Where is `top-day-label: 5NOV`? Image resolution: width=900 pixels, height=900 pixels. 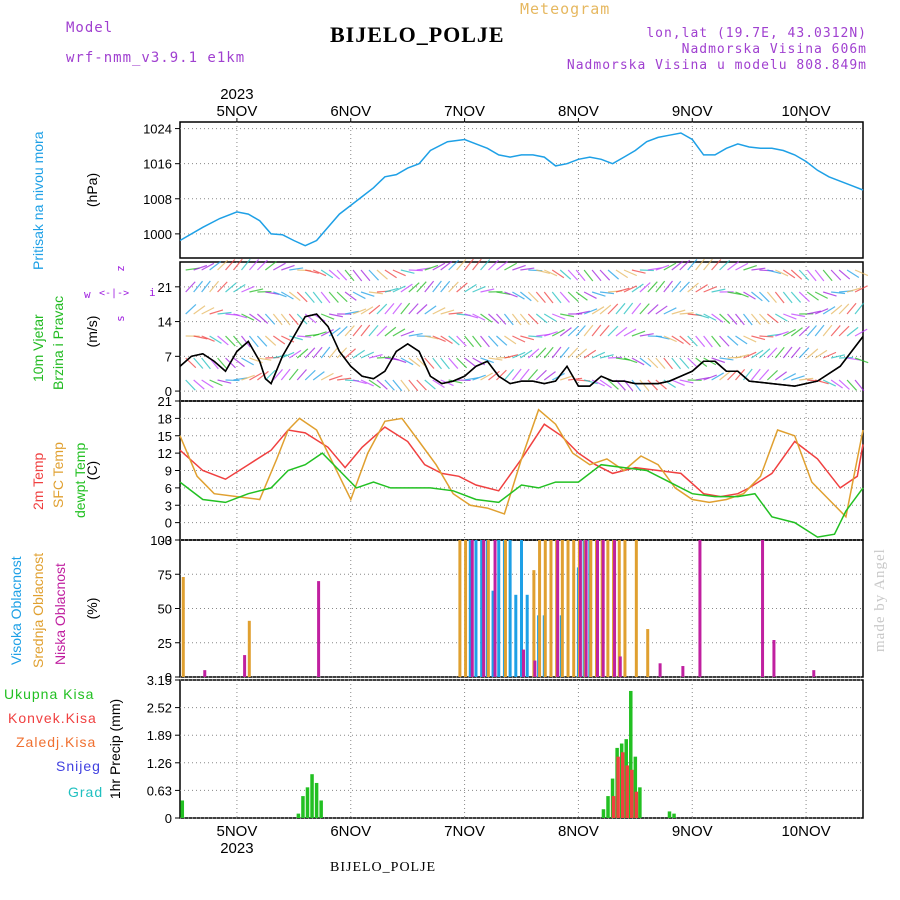
top-day-label: 5NOV is located at coordinates (236, 111).